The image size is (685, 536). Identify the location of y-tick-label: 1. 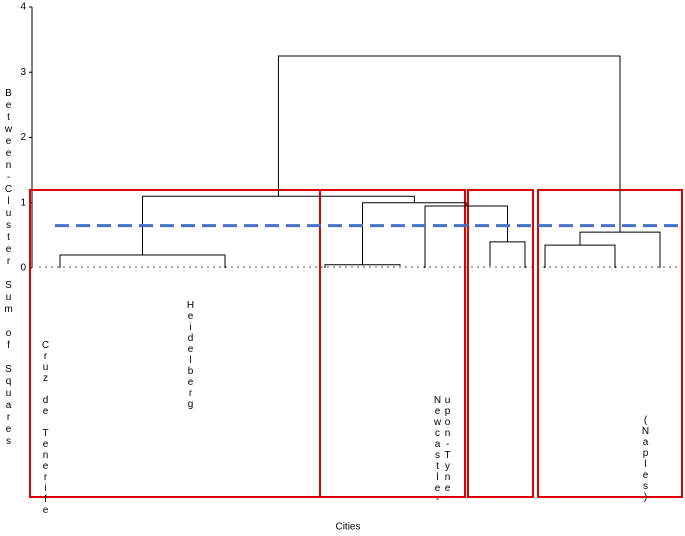
(23, 202).